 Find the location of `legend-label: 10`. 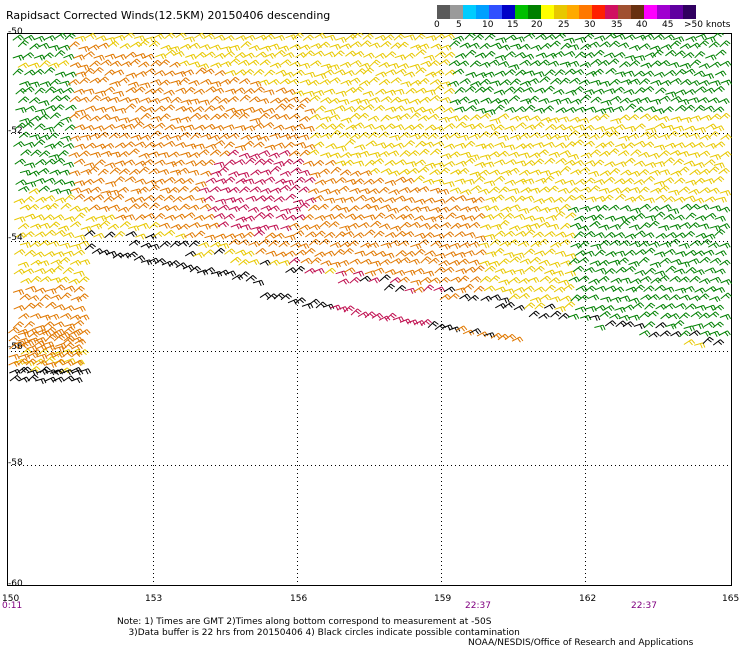

legend-label: 10 is located at coordinates (488, 25).